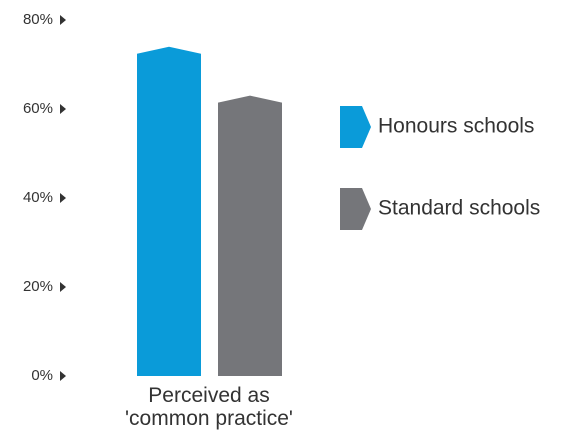  Describe the element at coordinates (38, 19) in the screenshot. I see `y-tick-label: 80%` at that location.